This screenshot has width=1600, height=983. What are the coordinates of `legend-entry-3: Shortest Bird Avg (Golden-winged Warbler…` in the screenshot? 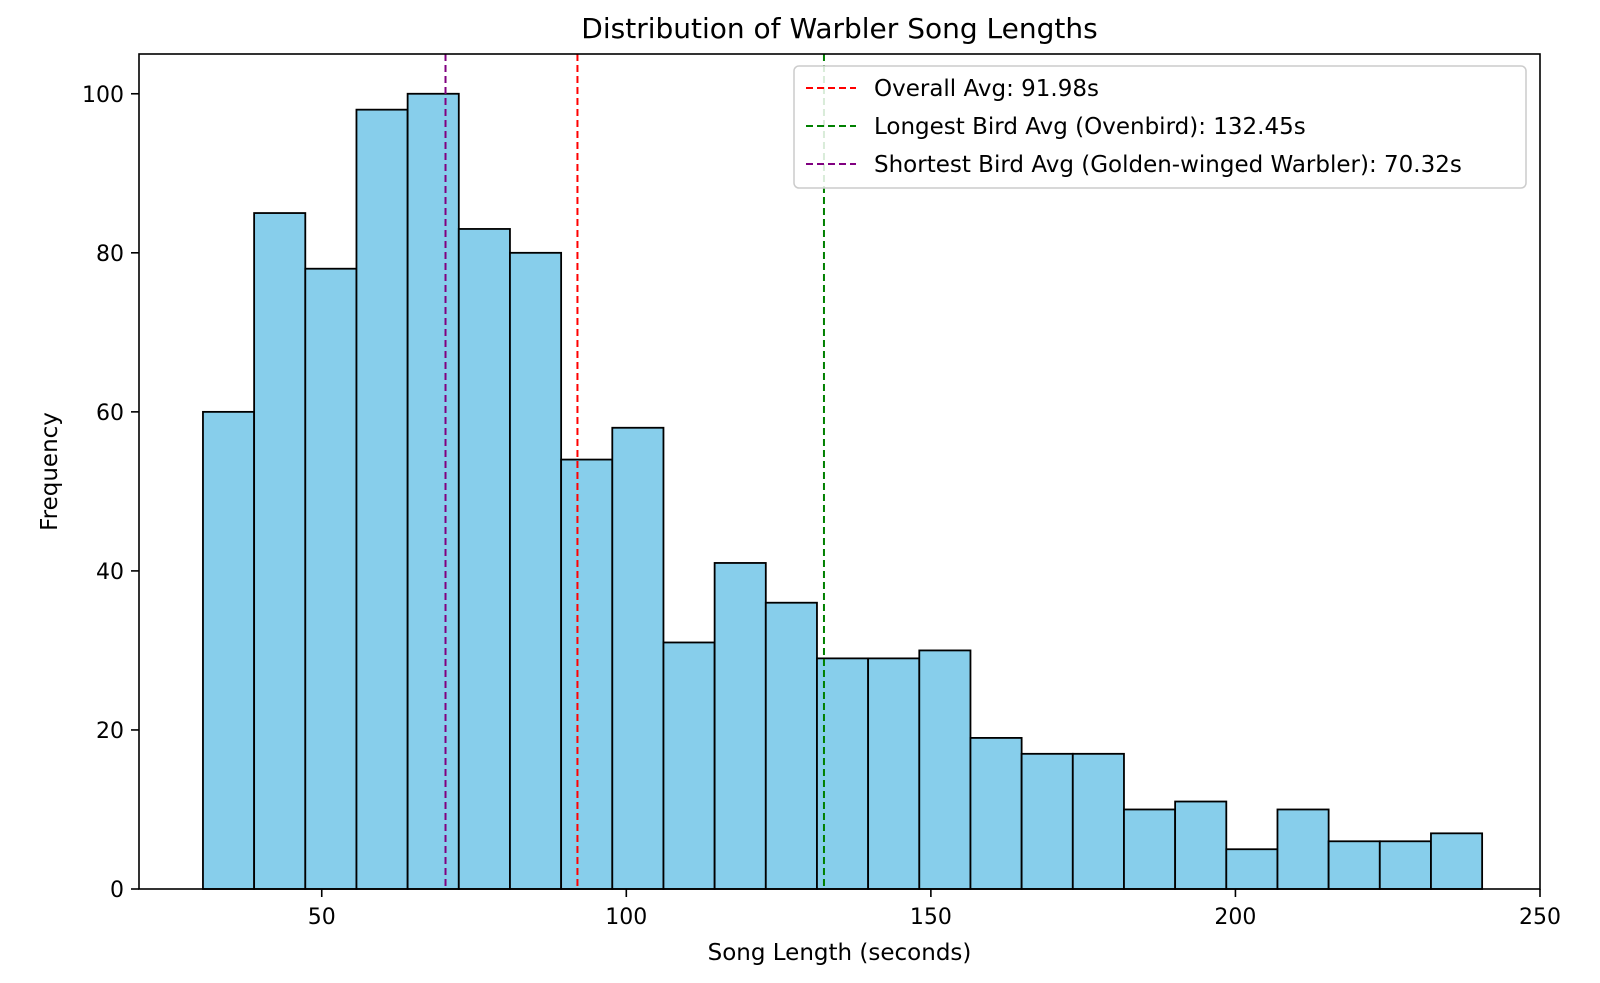 It's located at (1168, 165).